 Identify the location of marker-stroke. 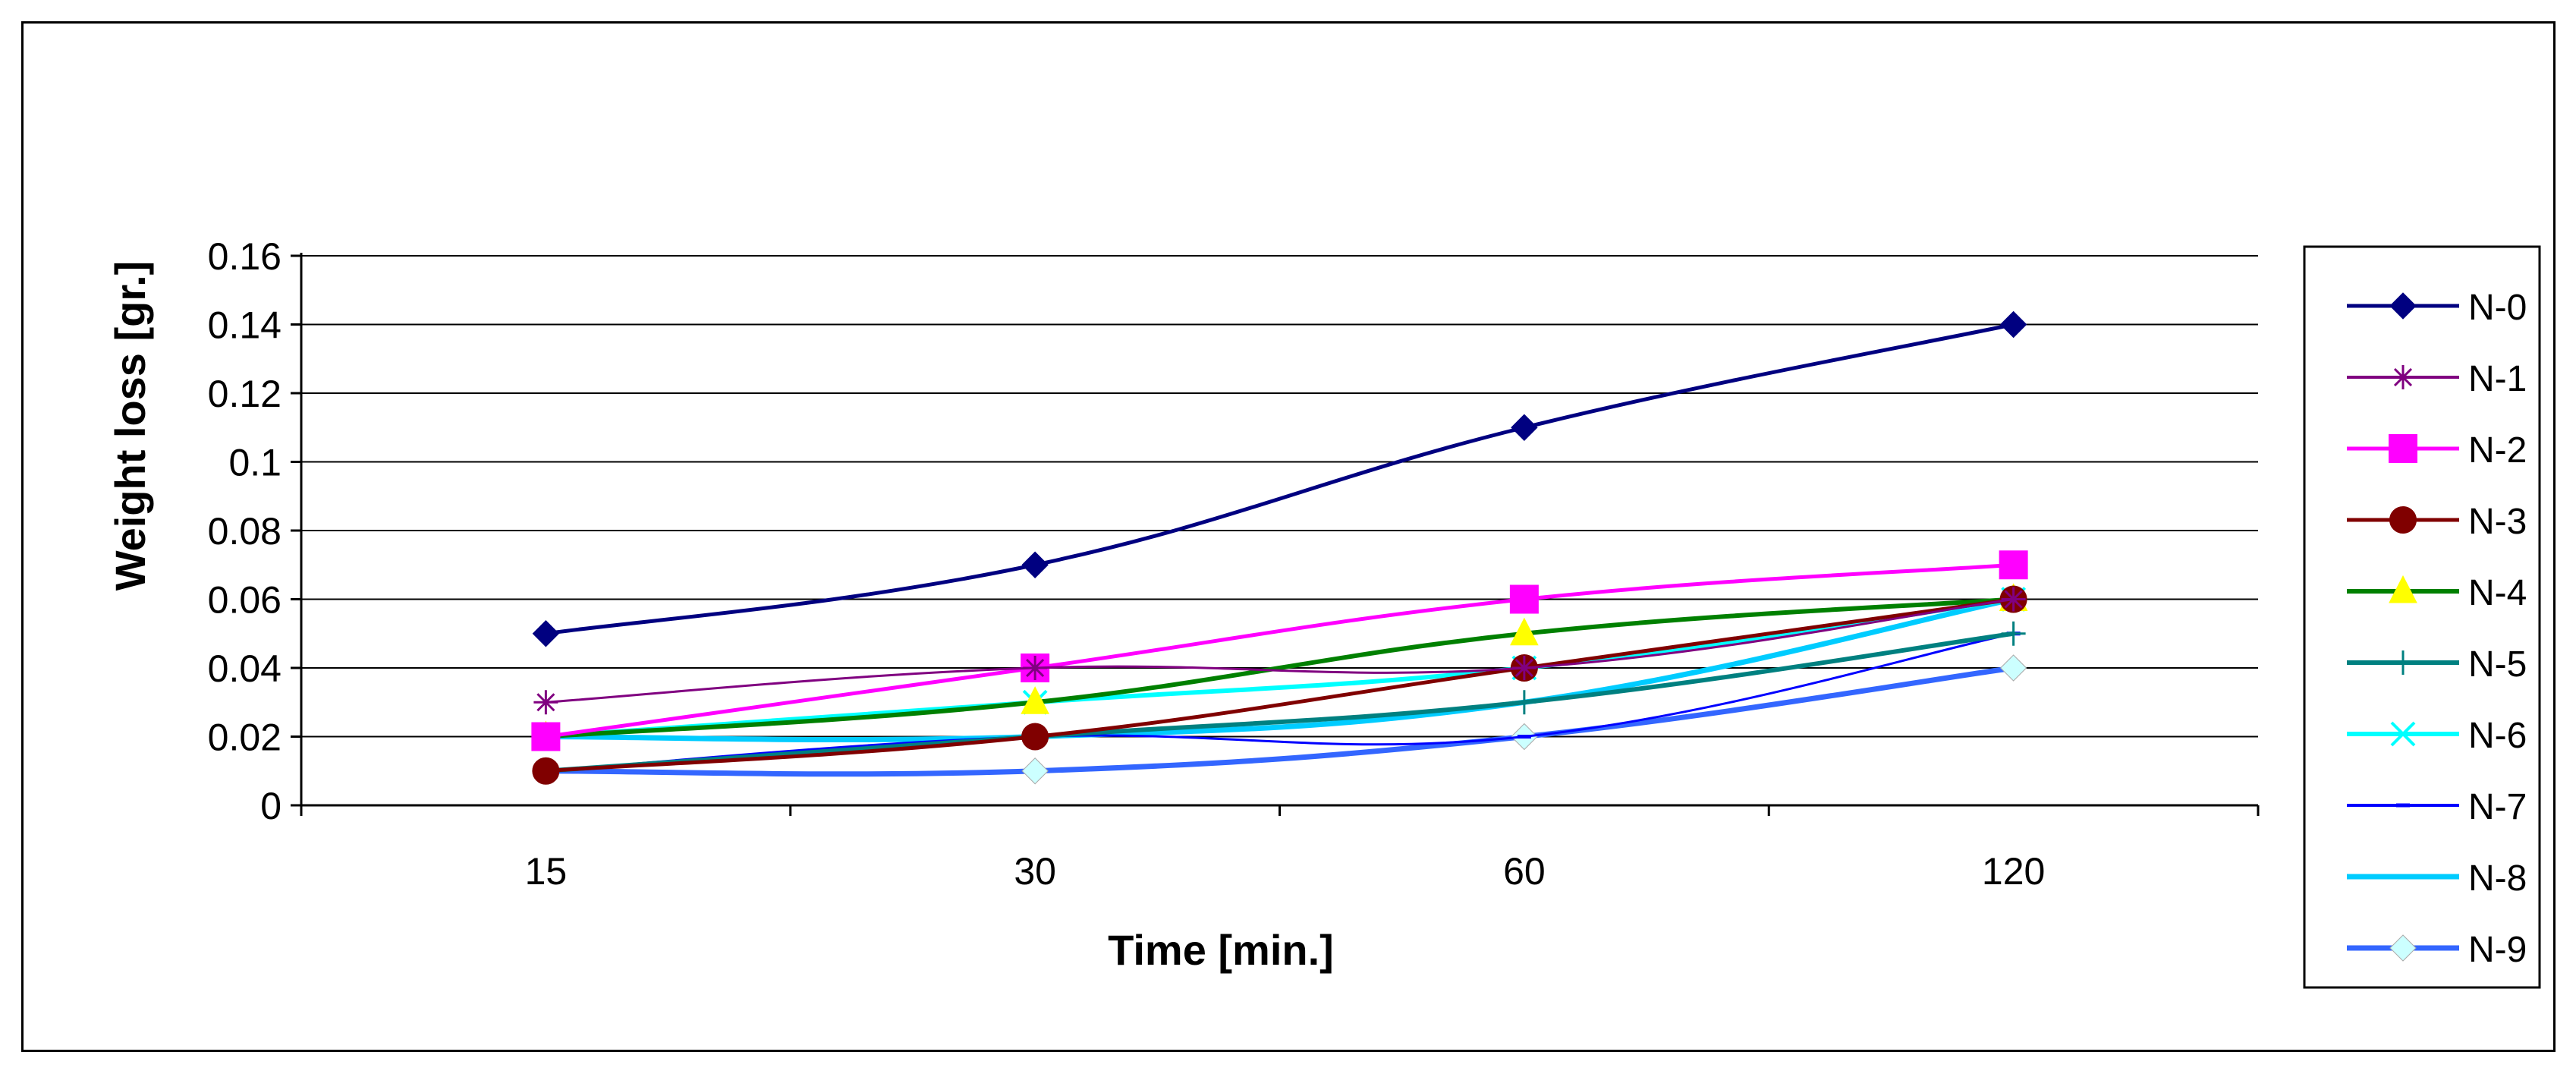
(2403, 734).